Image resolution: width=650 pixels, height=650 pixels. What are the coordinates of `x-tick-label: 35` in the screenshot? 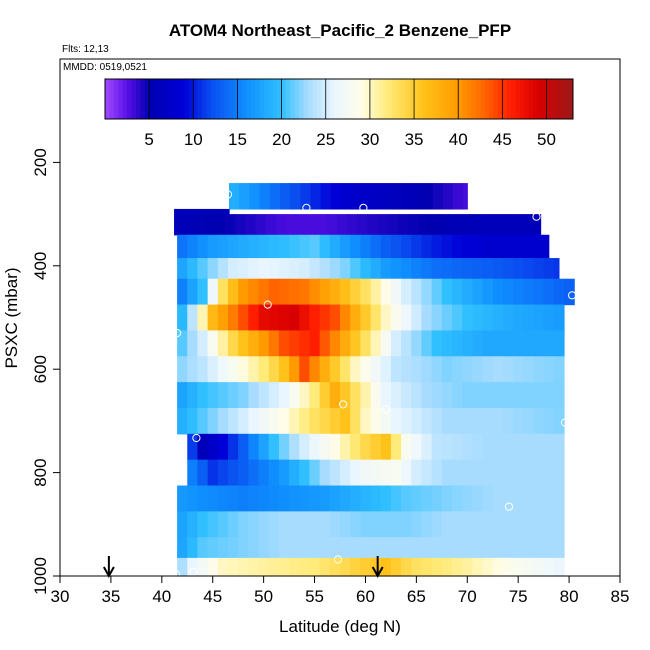 It's located at (110, 596).